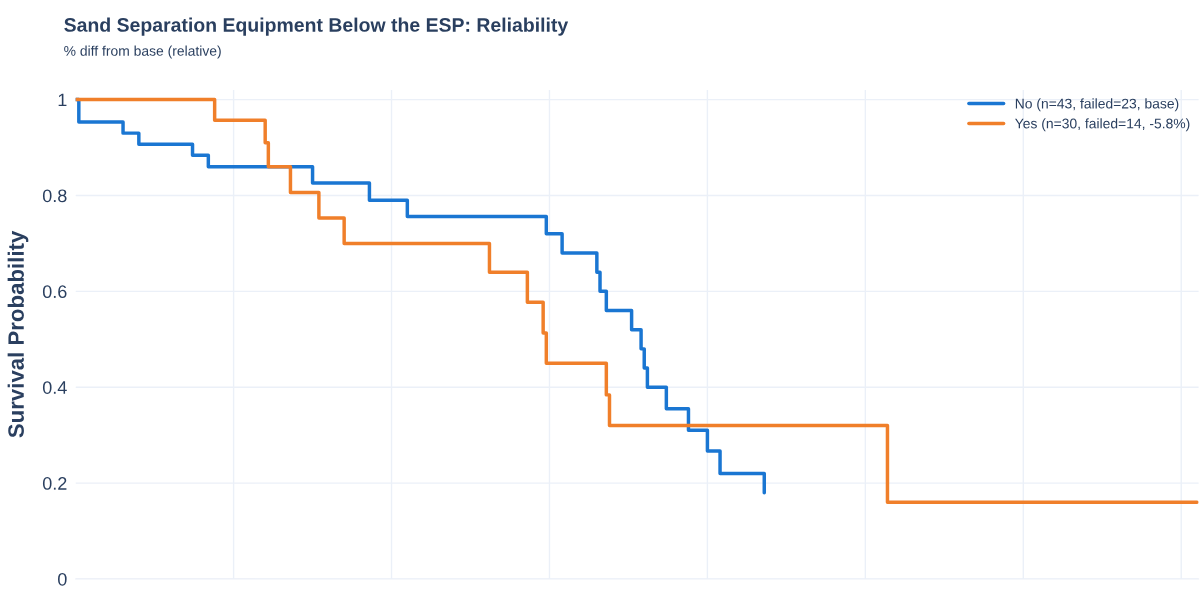  Describe the element at coordinates (316, 26) in the screenshot. I see `chart-title: Sand Separation Equipment Below the ESP: Reliability` at that location.